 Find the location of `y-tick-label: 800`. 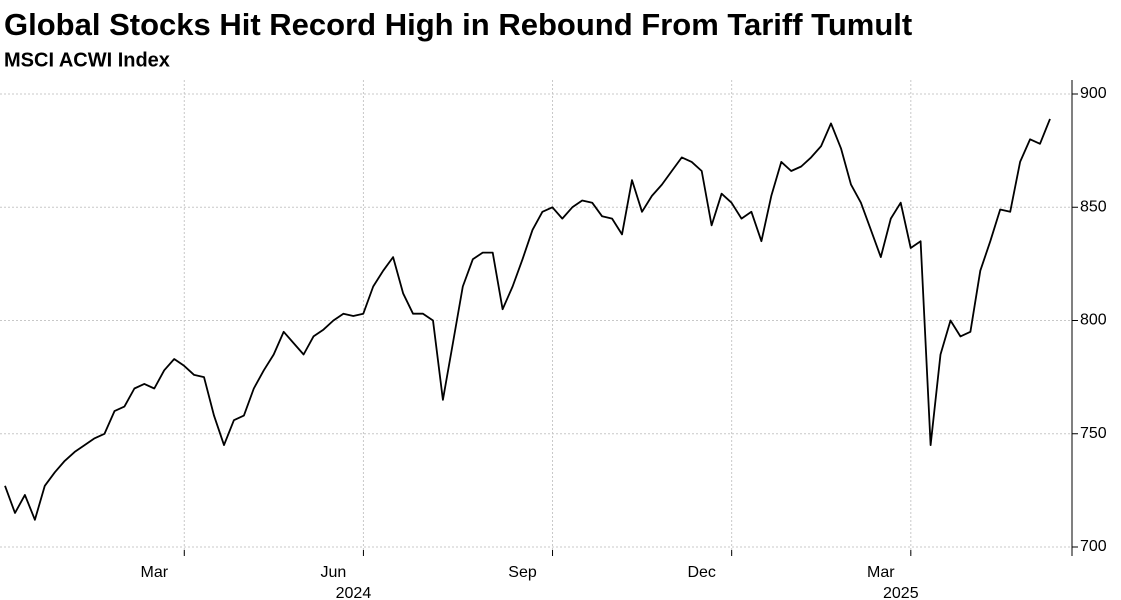

y-tick-label: 800 is located at coordinates (1093, 320).